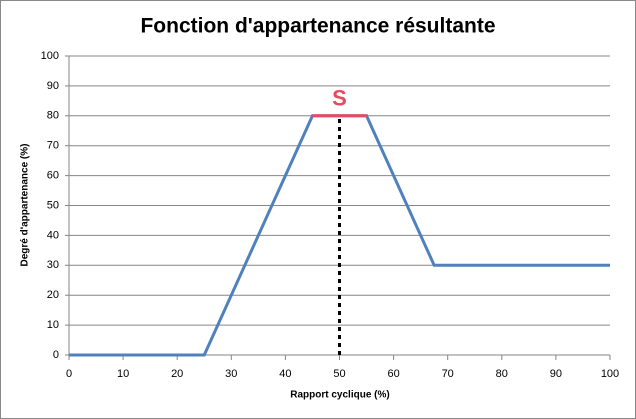 The width and height of the screenshot is (636, 419). I want to click on y-tick-label: 30, so click(53, 265).